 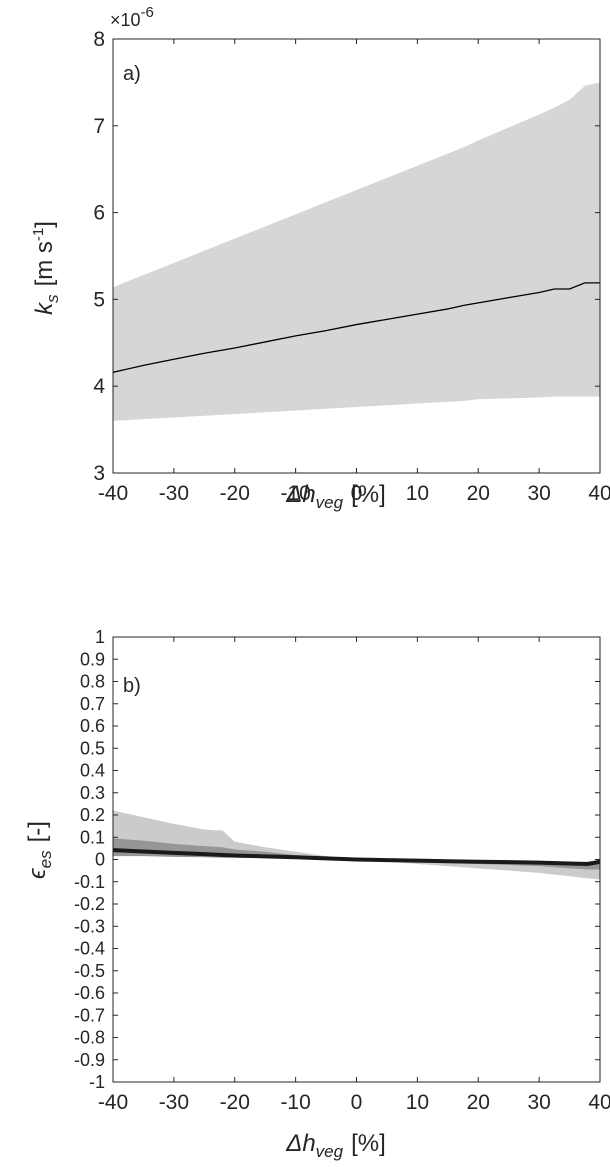 I want to click on y-tick-label: -1, so click(x=97, y=1082).